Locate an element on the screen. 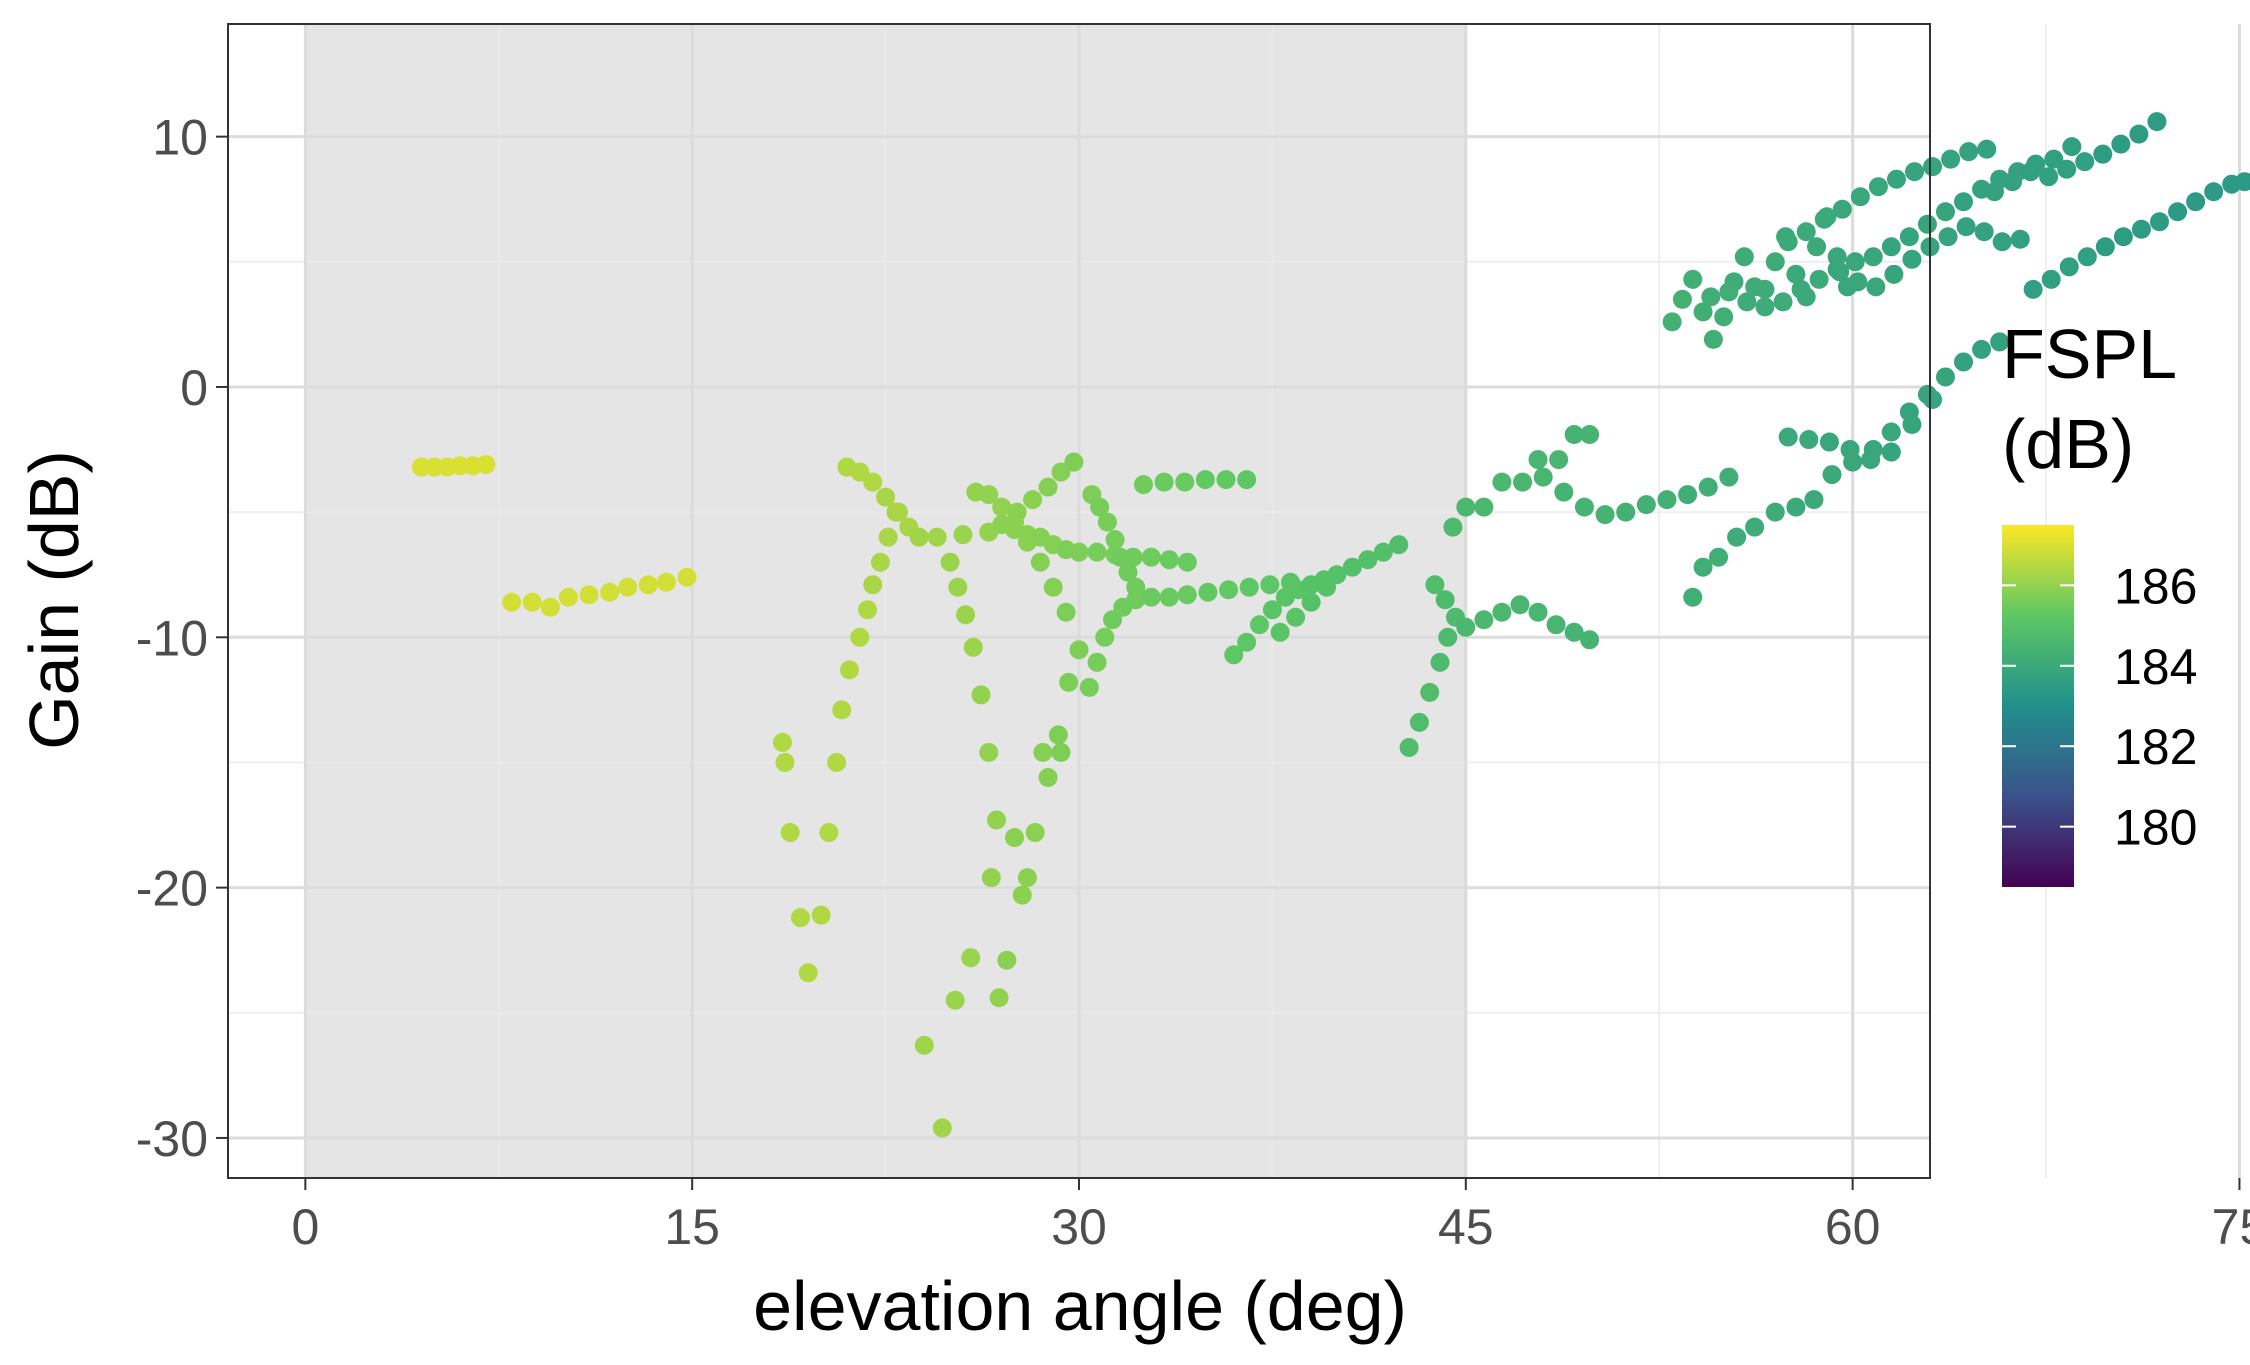 The height and width of the screenshot is (1365, 2250). y-tick-label: -30 is located at coordinates (172, 1139).